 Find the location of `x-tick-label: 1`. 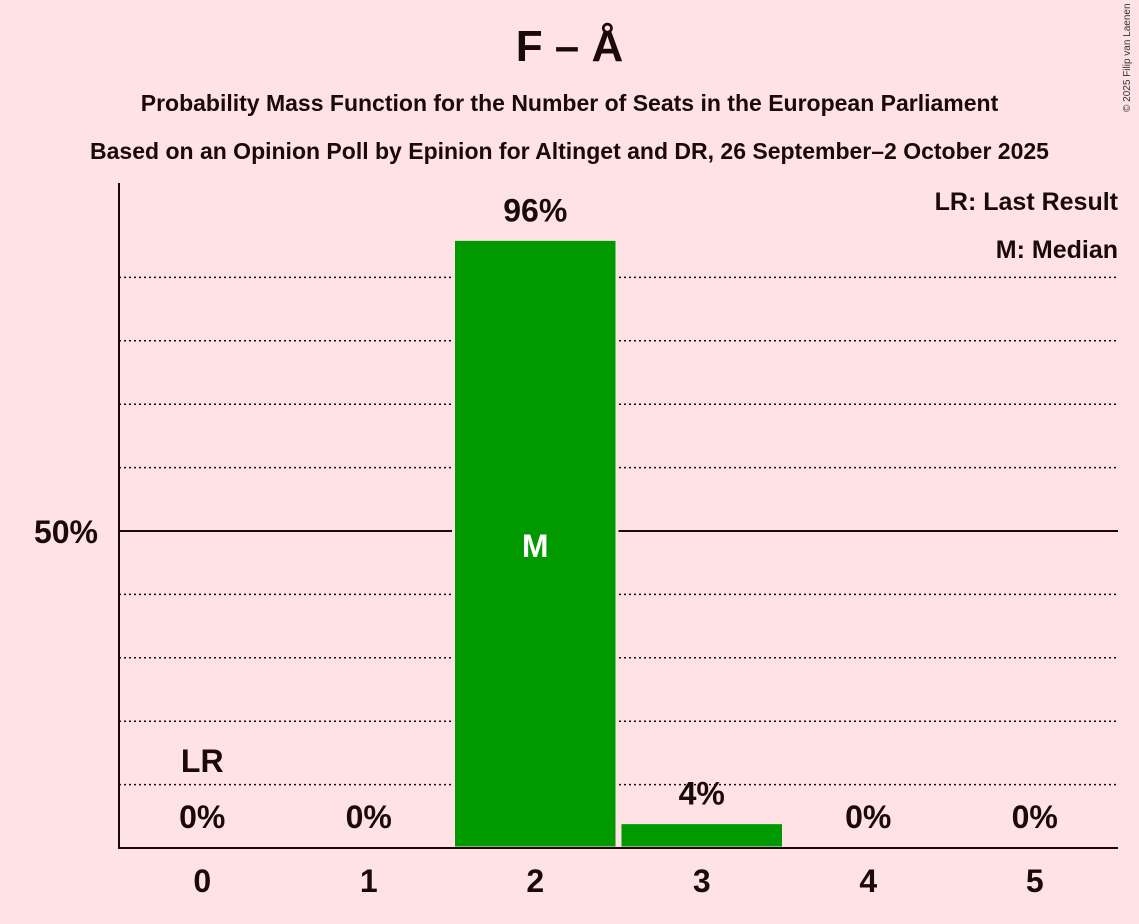

x-tick-label: 1 is located at coordinates (369, 881).